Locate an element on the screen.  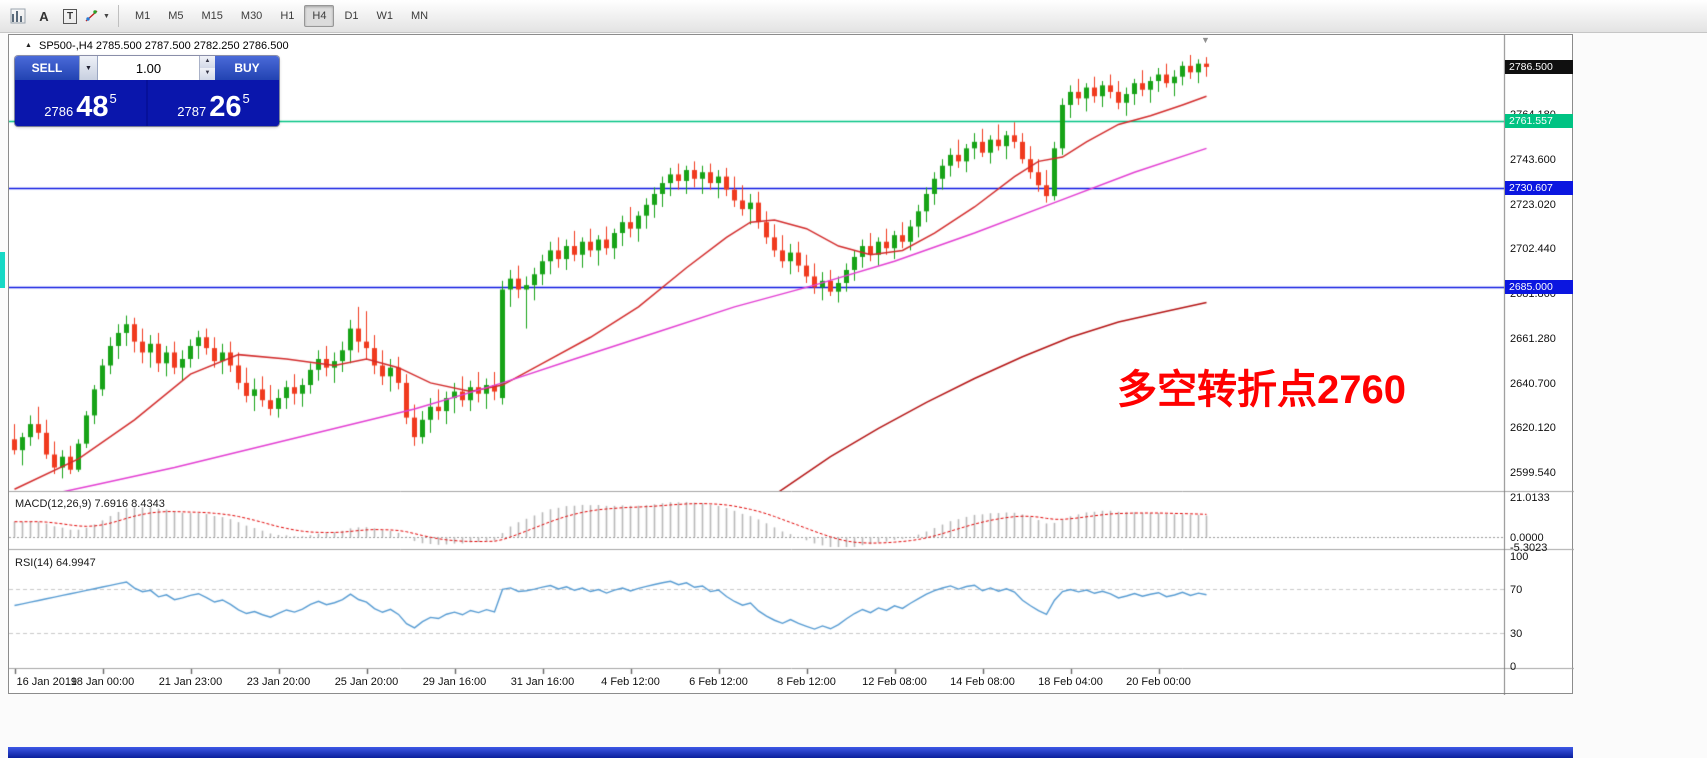
macd-scale-label: -5.3023 is located at coordinates (1529, 548).